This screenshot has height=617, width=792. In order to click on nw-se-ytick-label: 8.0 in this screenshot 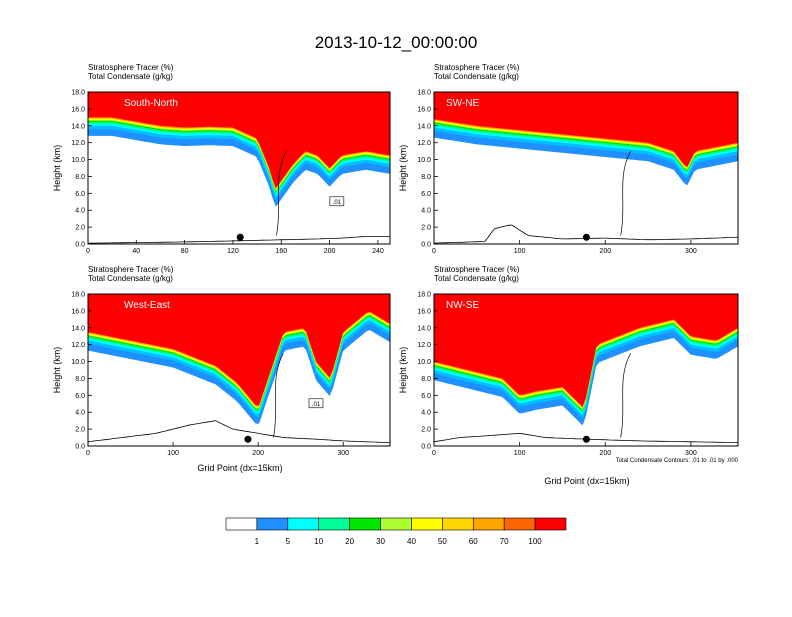, I will do `click(426, 379)`.